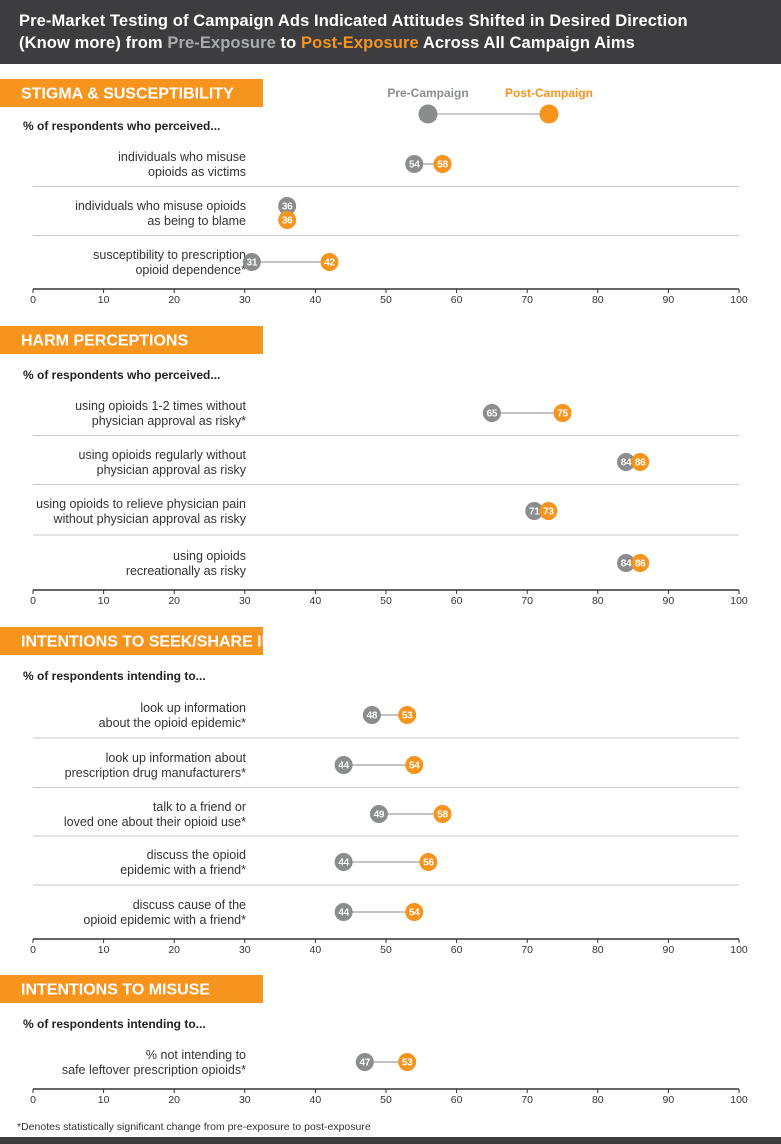  I want to click on row-label: using opioids 1-2 times without, so click(160, 406).